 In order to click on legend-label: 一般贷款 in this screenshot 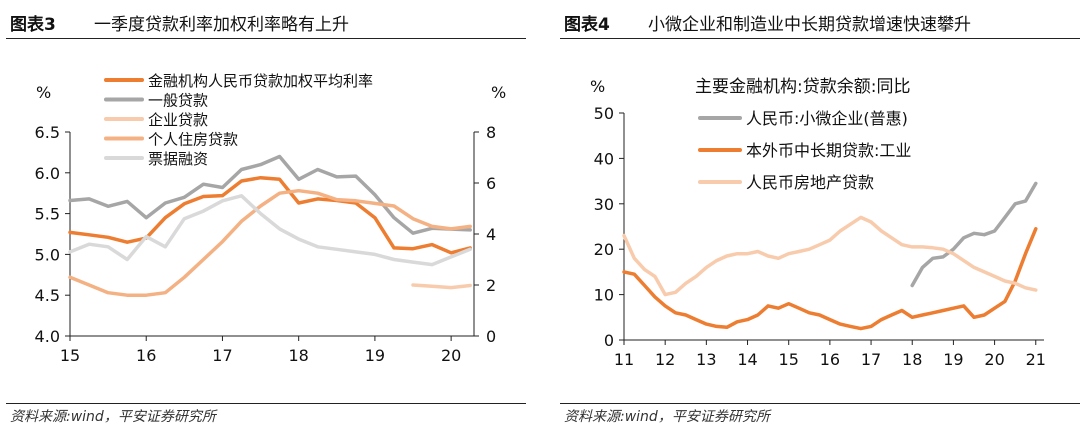, I will do `click(178, 101)`.